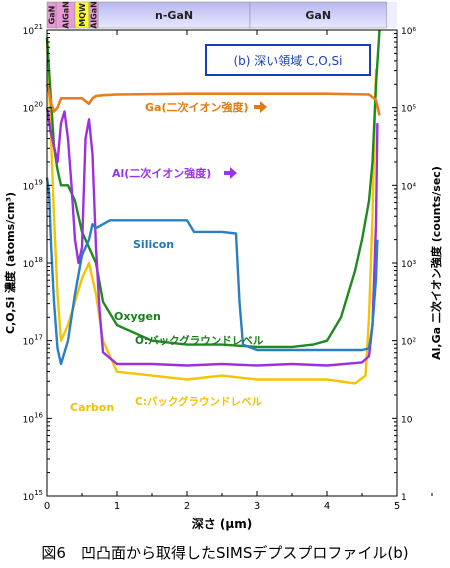  I want to click on y-right-tick-label: 10⁶, so click(408, 32).